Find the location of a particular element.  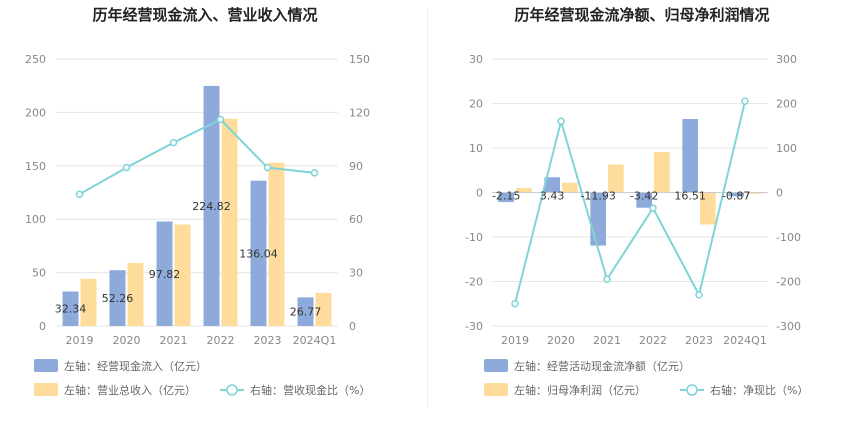

legend-label: 左轴：营业总收入（亿元） is located at coordinates (130, 390).